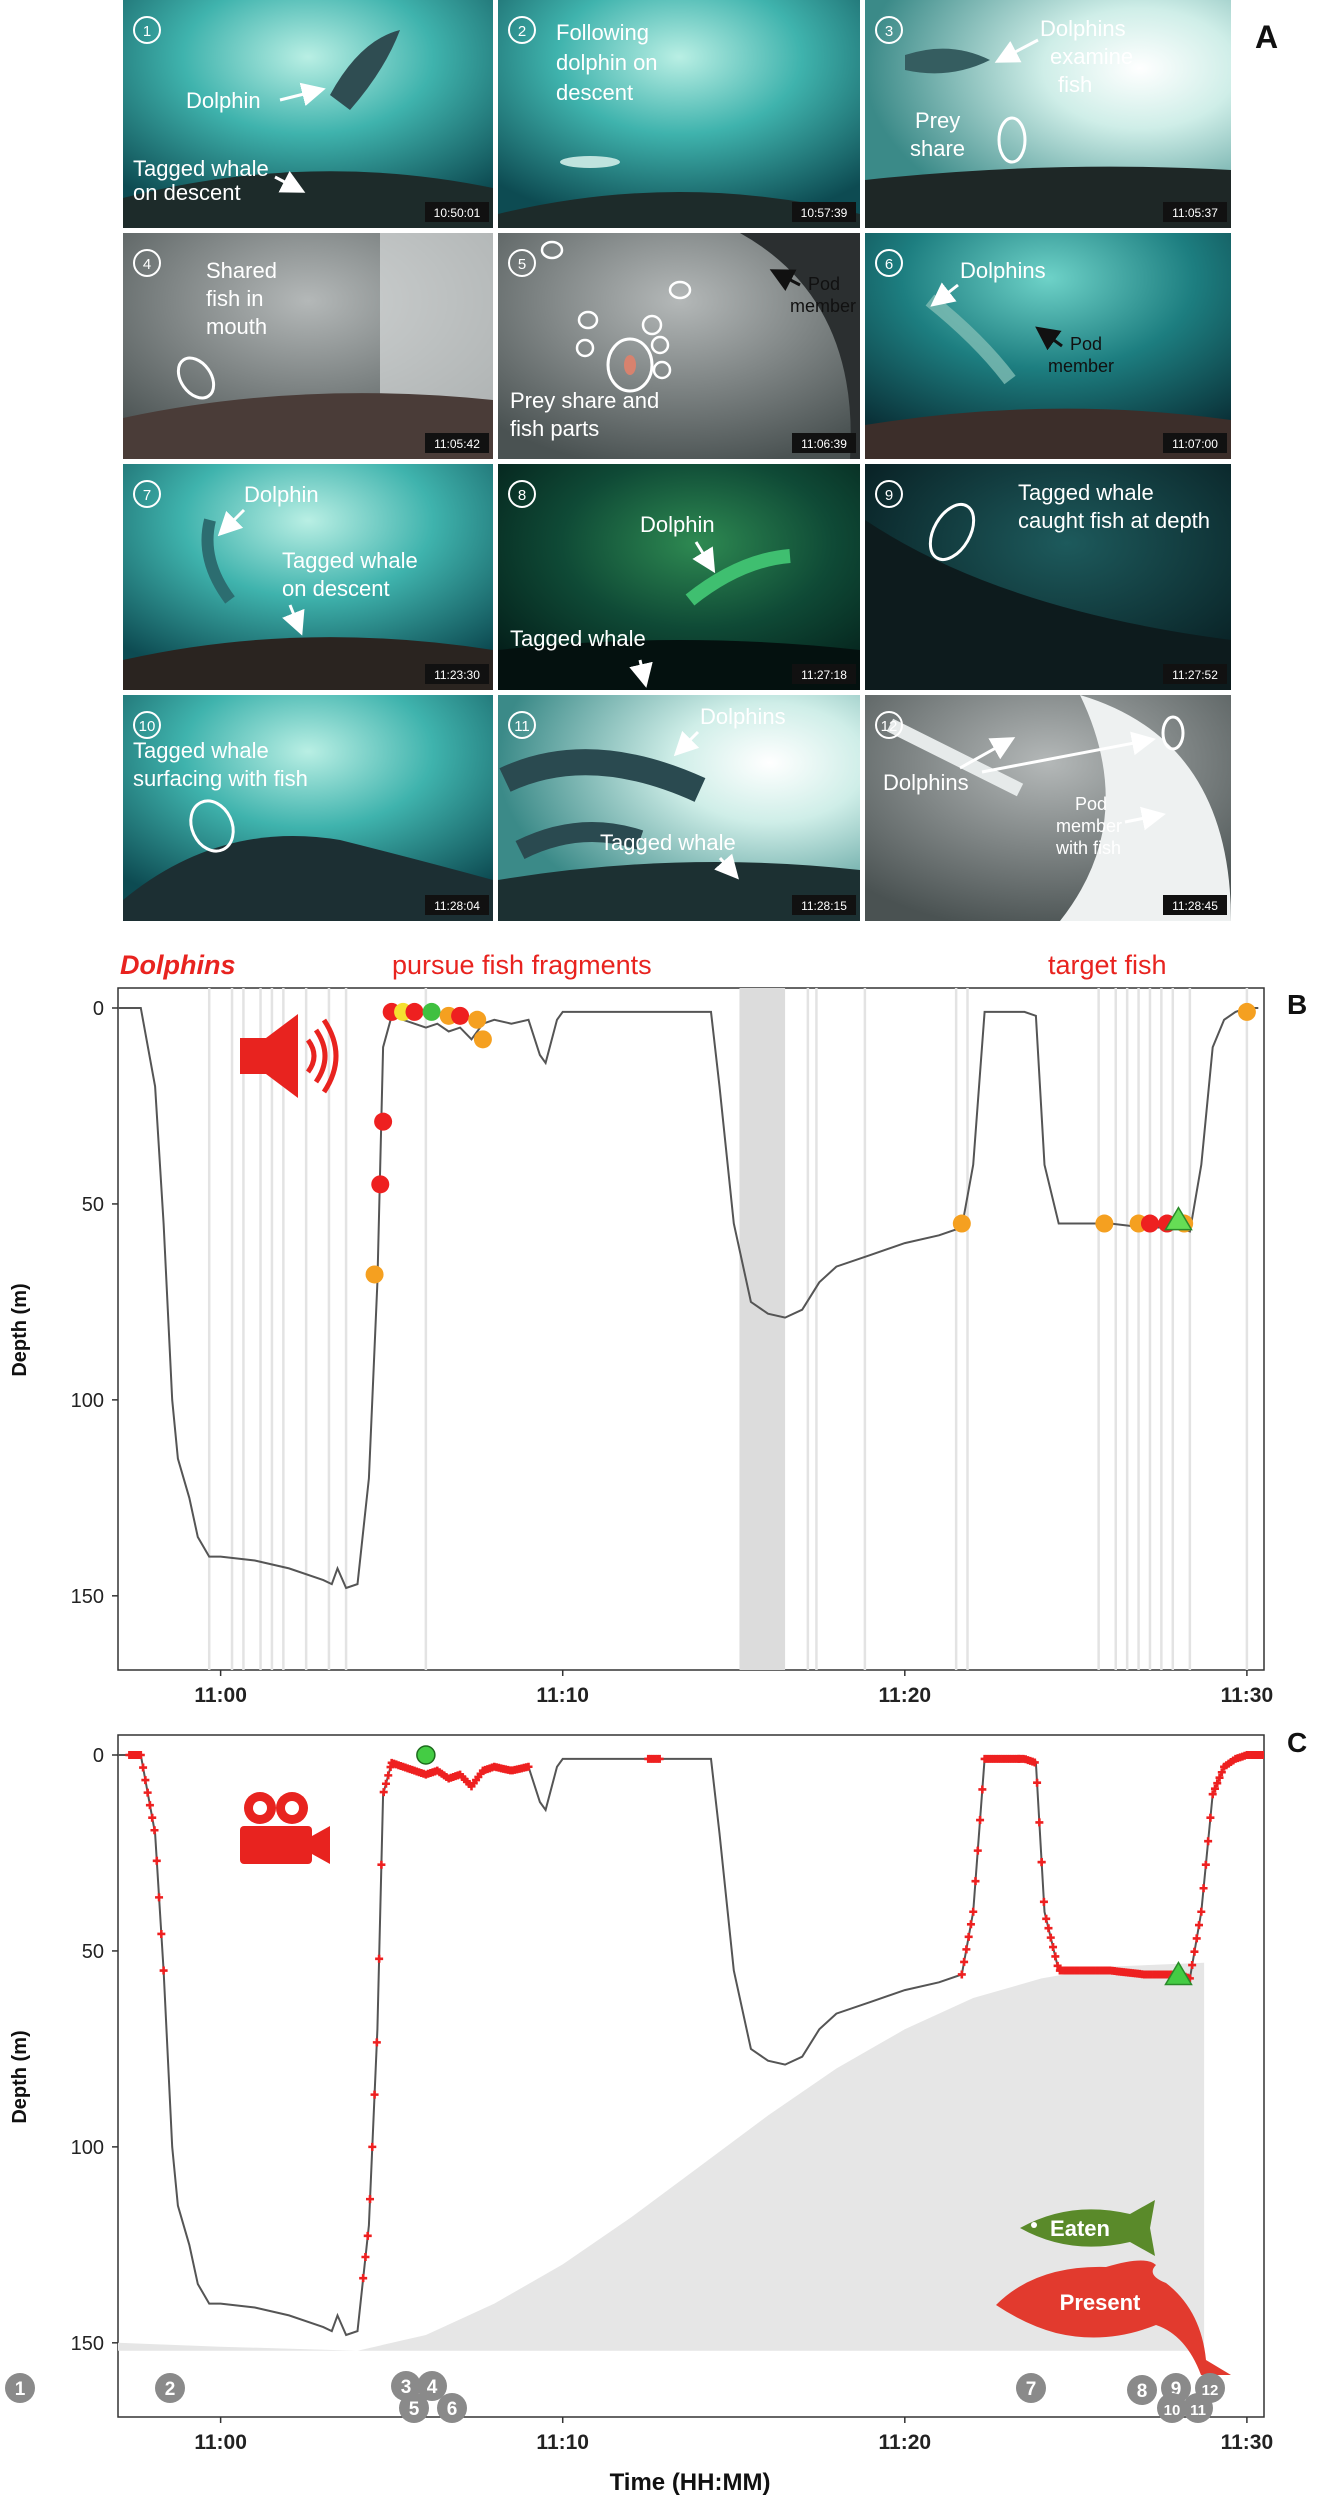 The width and height of the screenshot is (1318, 2500). I want to click on photo-3: Dolphins examine fish Prey share, so click(1048, 114).